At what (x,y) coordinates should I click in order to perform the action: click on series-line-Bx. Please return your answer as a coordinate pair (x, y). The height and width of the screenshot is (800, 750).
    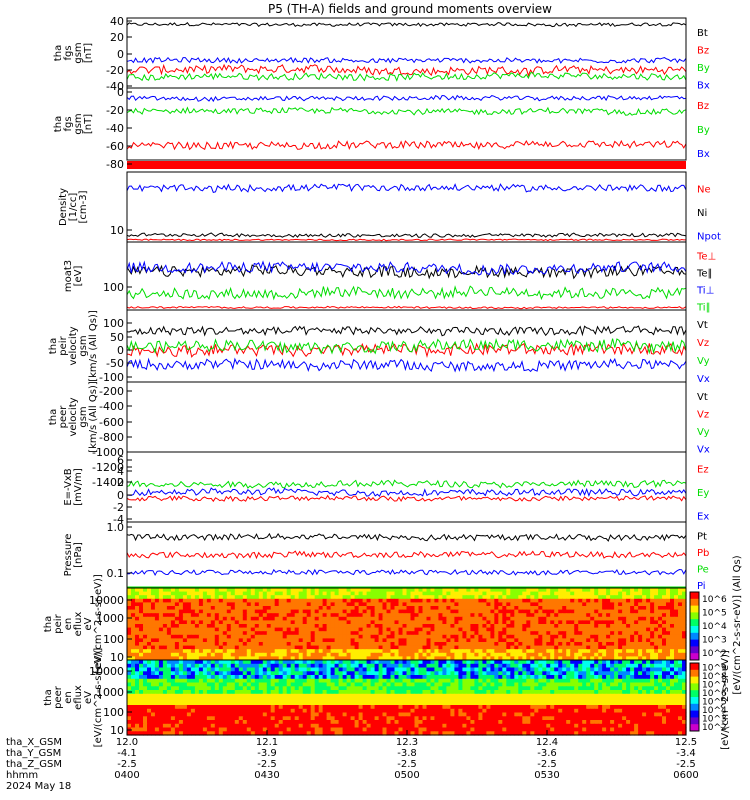
    Looking at the image, I should click on (406, 60).